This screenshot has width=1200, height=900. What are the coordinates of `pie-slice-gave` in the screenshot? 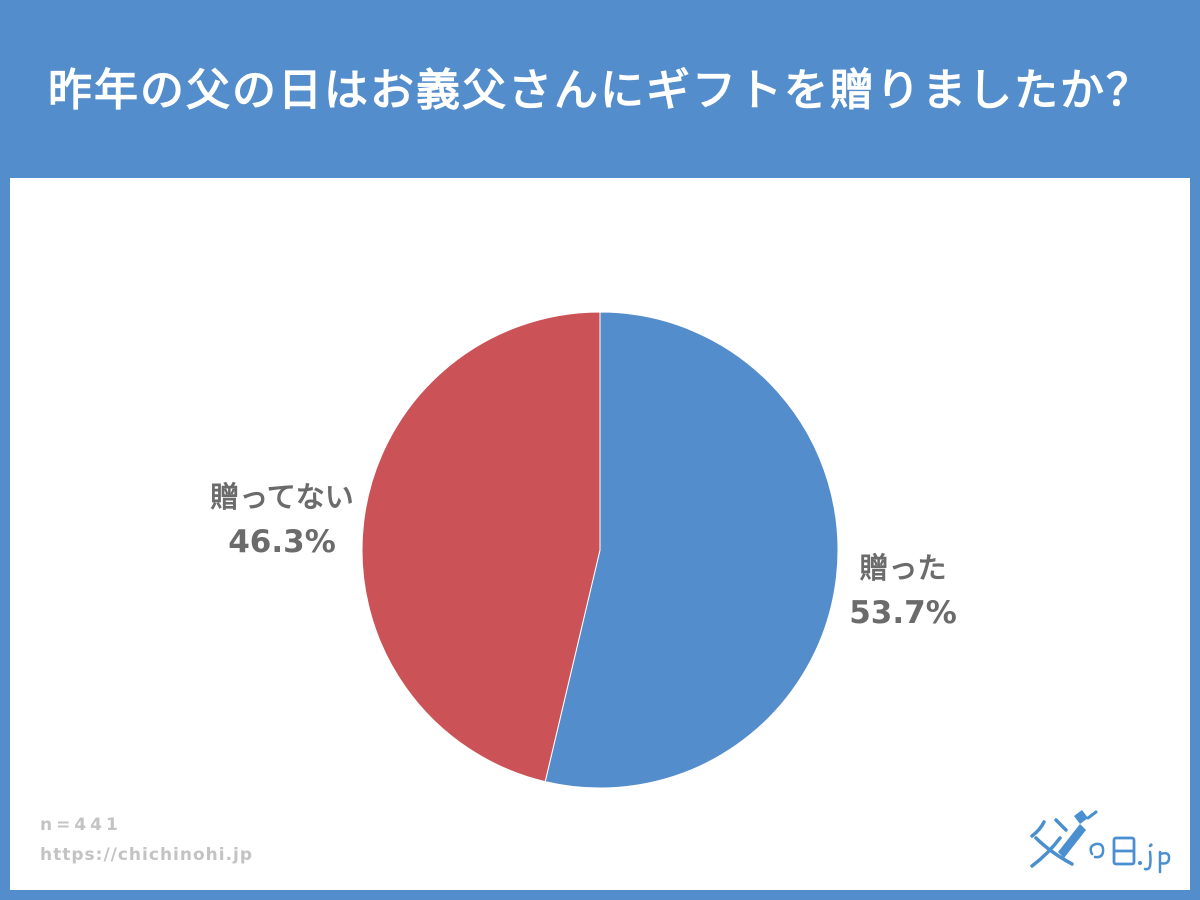 It's located at (691, 550).